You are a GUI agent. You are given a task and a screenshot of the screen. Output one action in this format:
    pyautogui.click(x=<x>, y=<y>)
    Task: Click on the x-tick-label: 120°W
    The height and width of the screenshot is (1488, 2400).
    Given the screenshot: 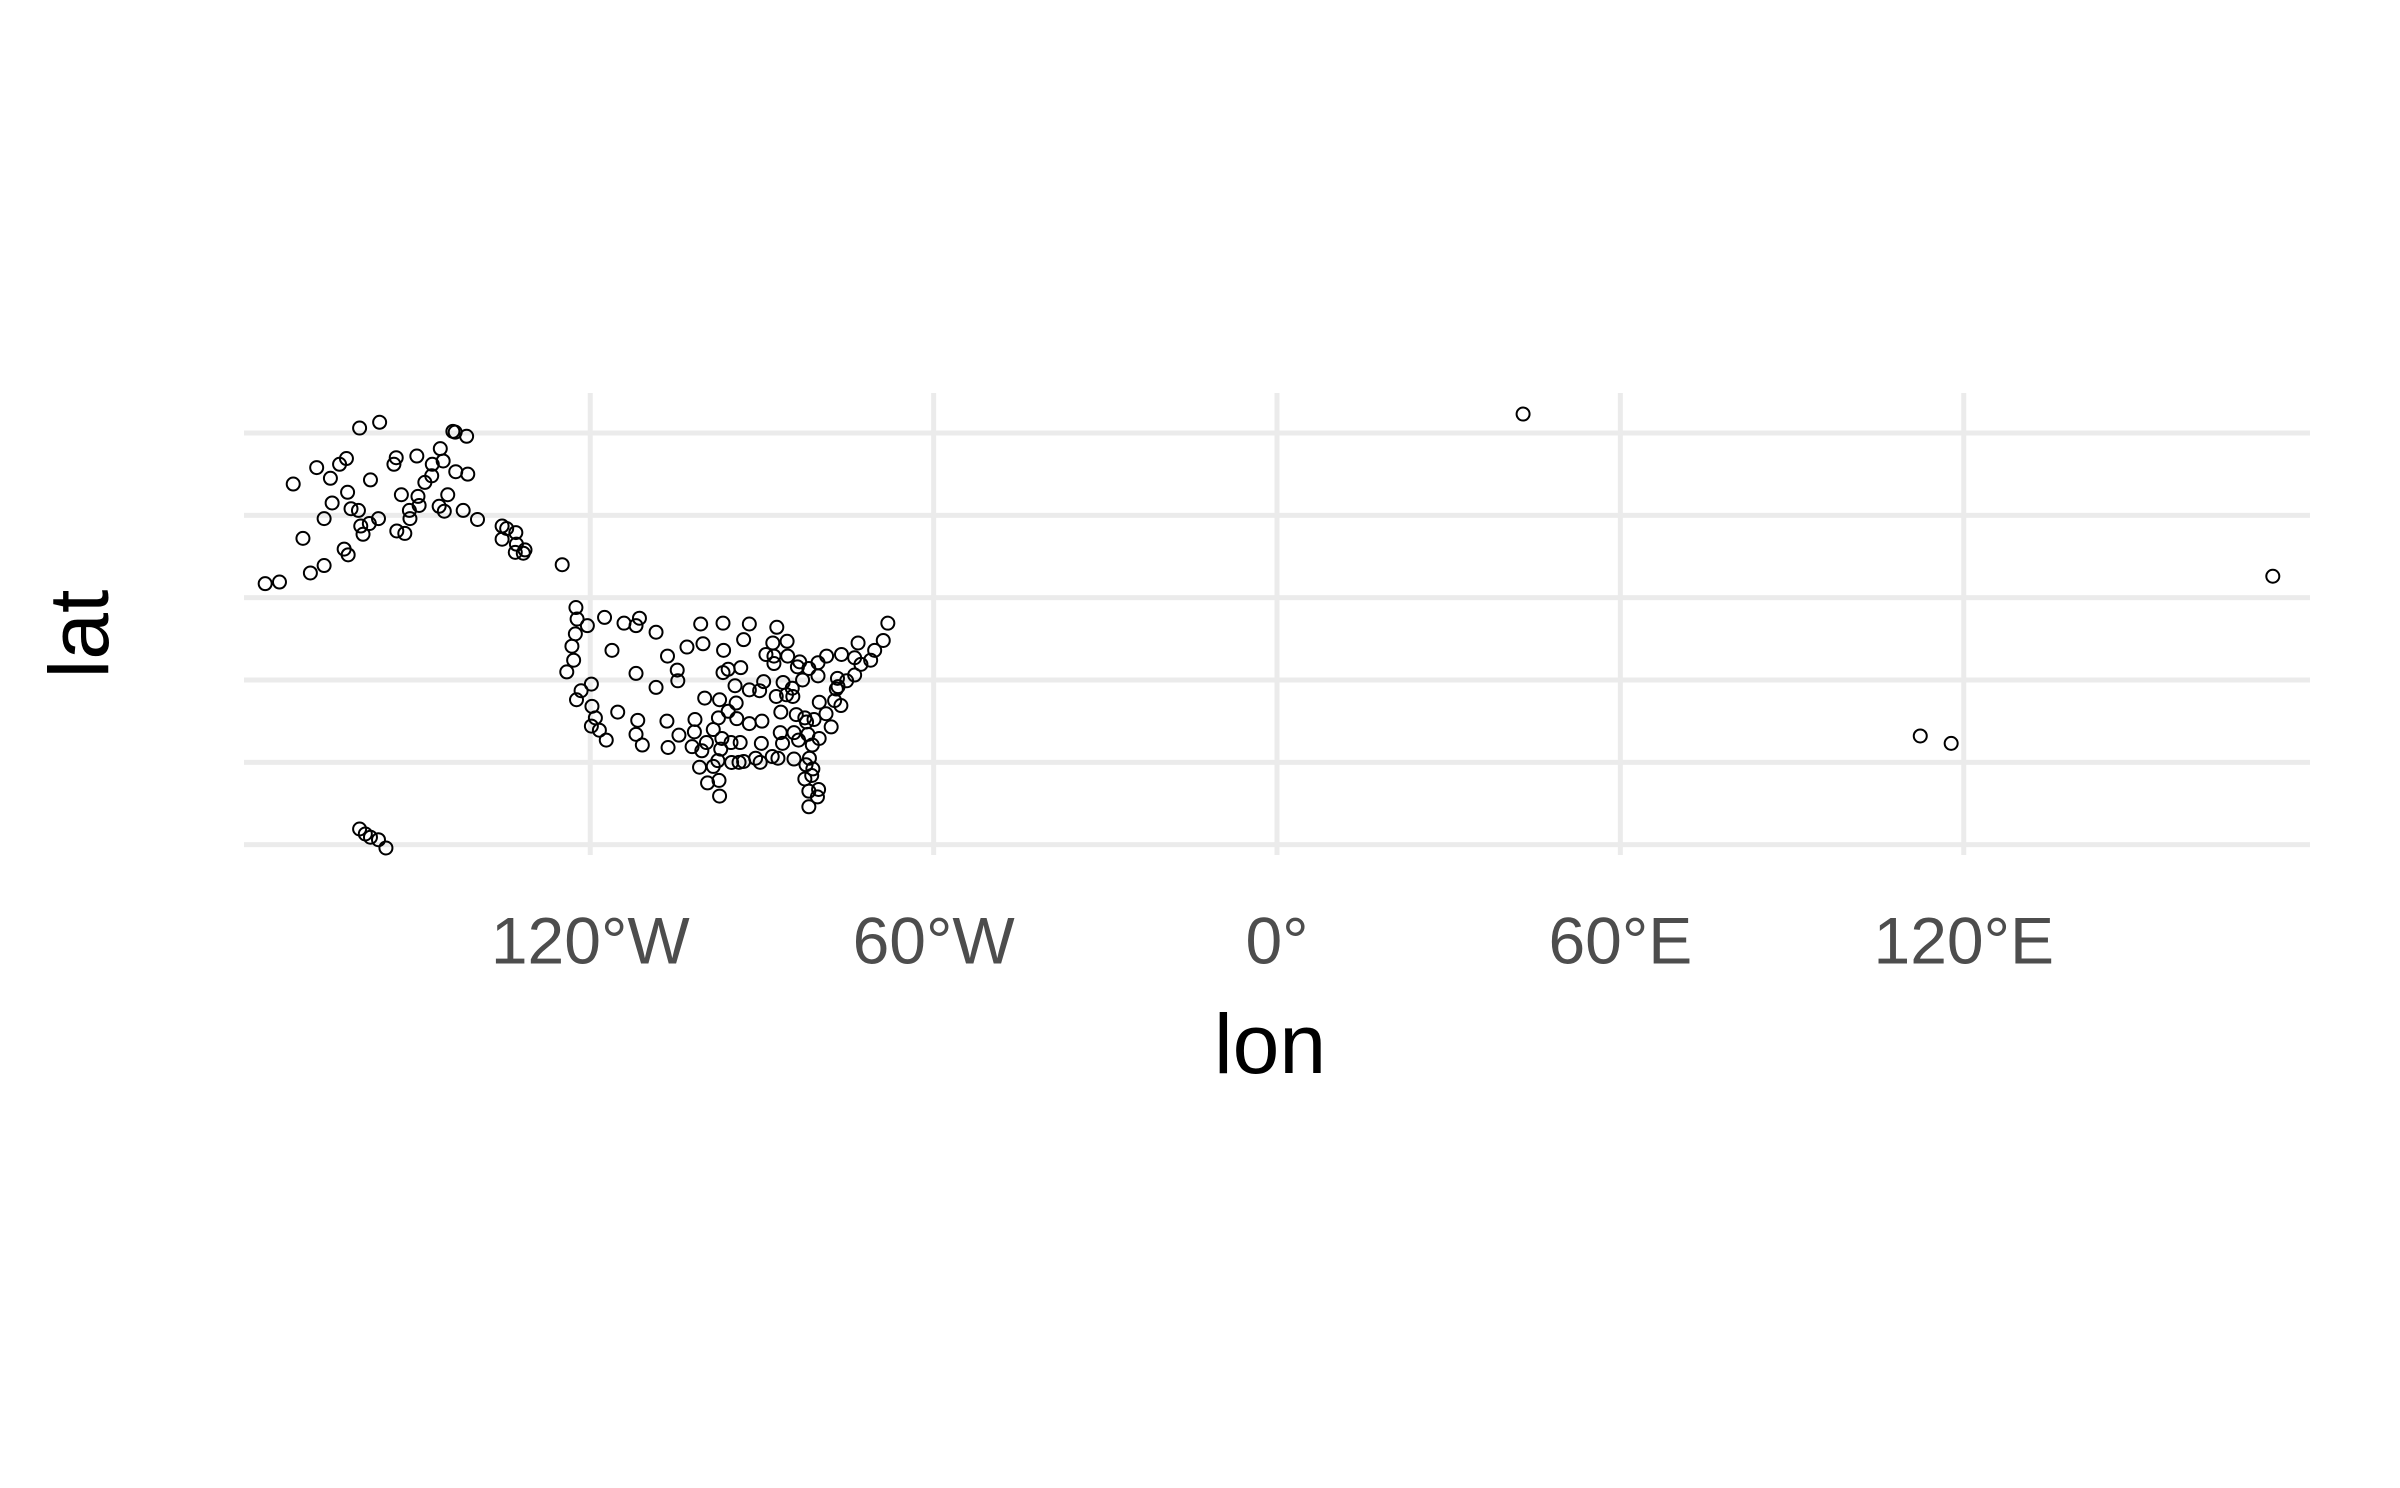 What is the action you would take?
    pyautogui.click(x=591, y=940)
    